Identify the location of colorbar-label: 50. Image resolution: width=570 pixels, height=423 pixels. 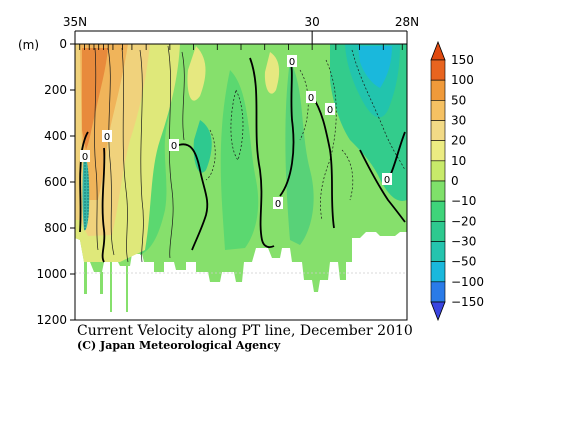
(458, 100).